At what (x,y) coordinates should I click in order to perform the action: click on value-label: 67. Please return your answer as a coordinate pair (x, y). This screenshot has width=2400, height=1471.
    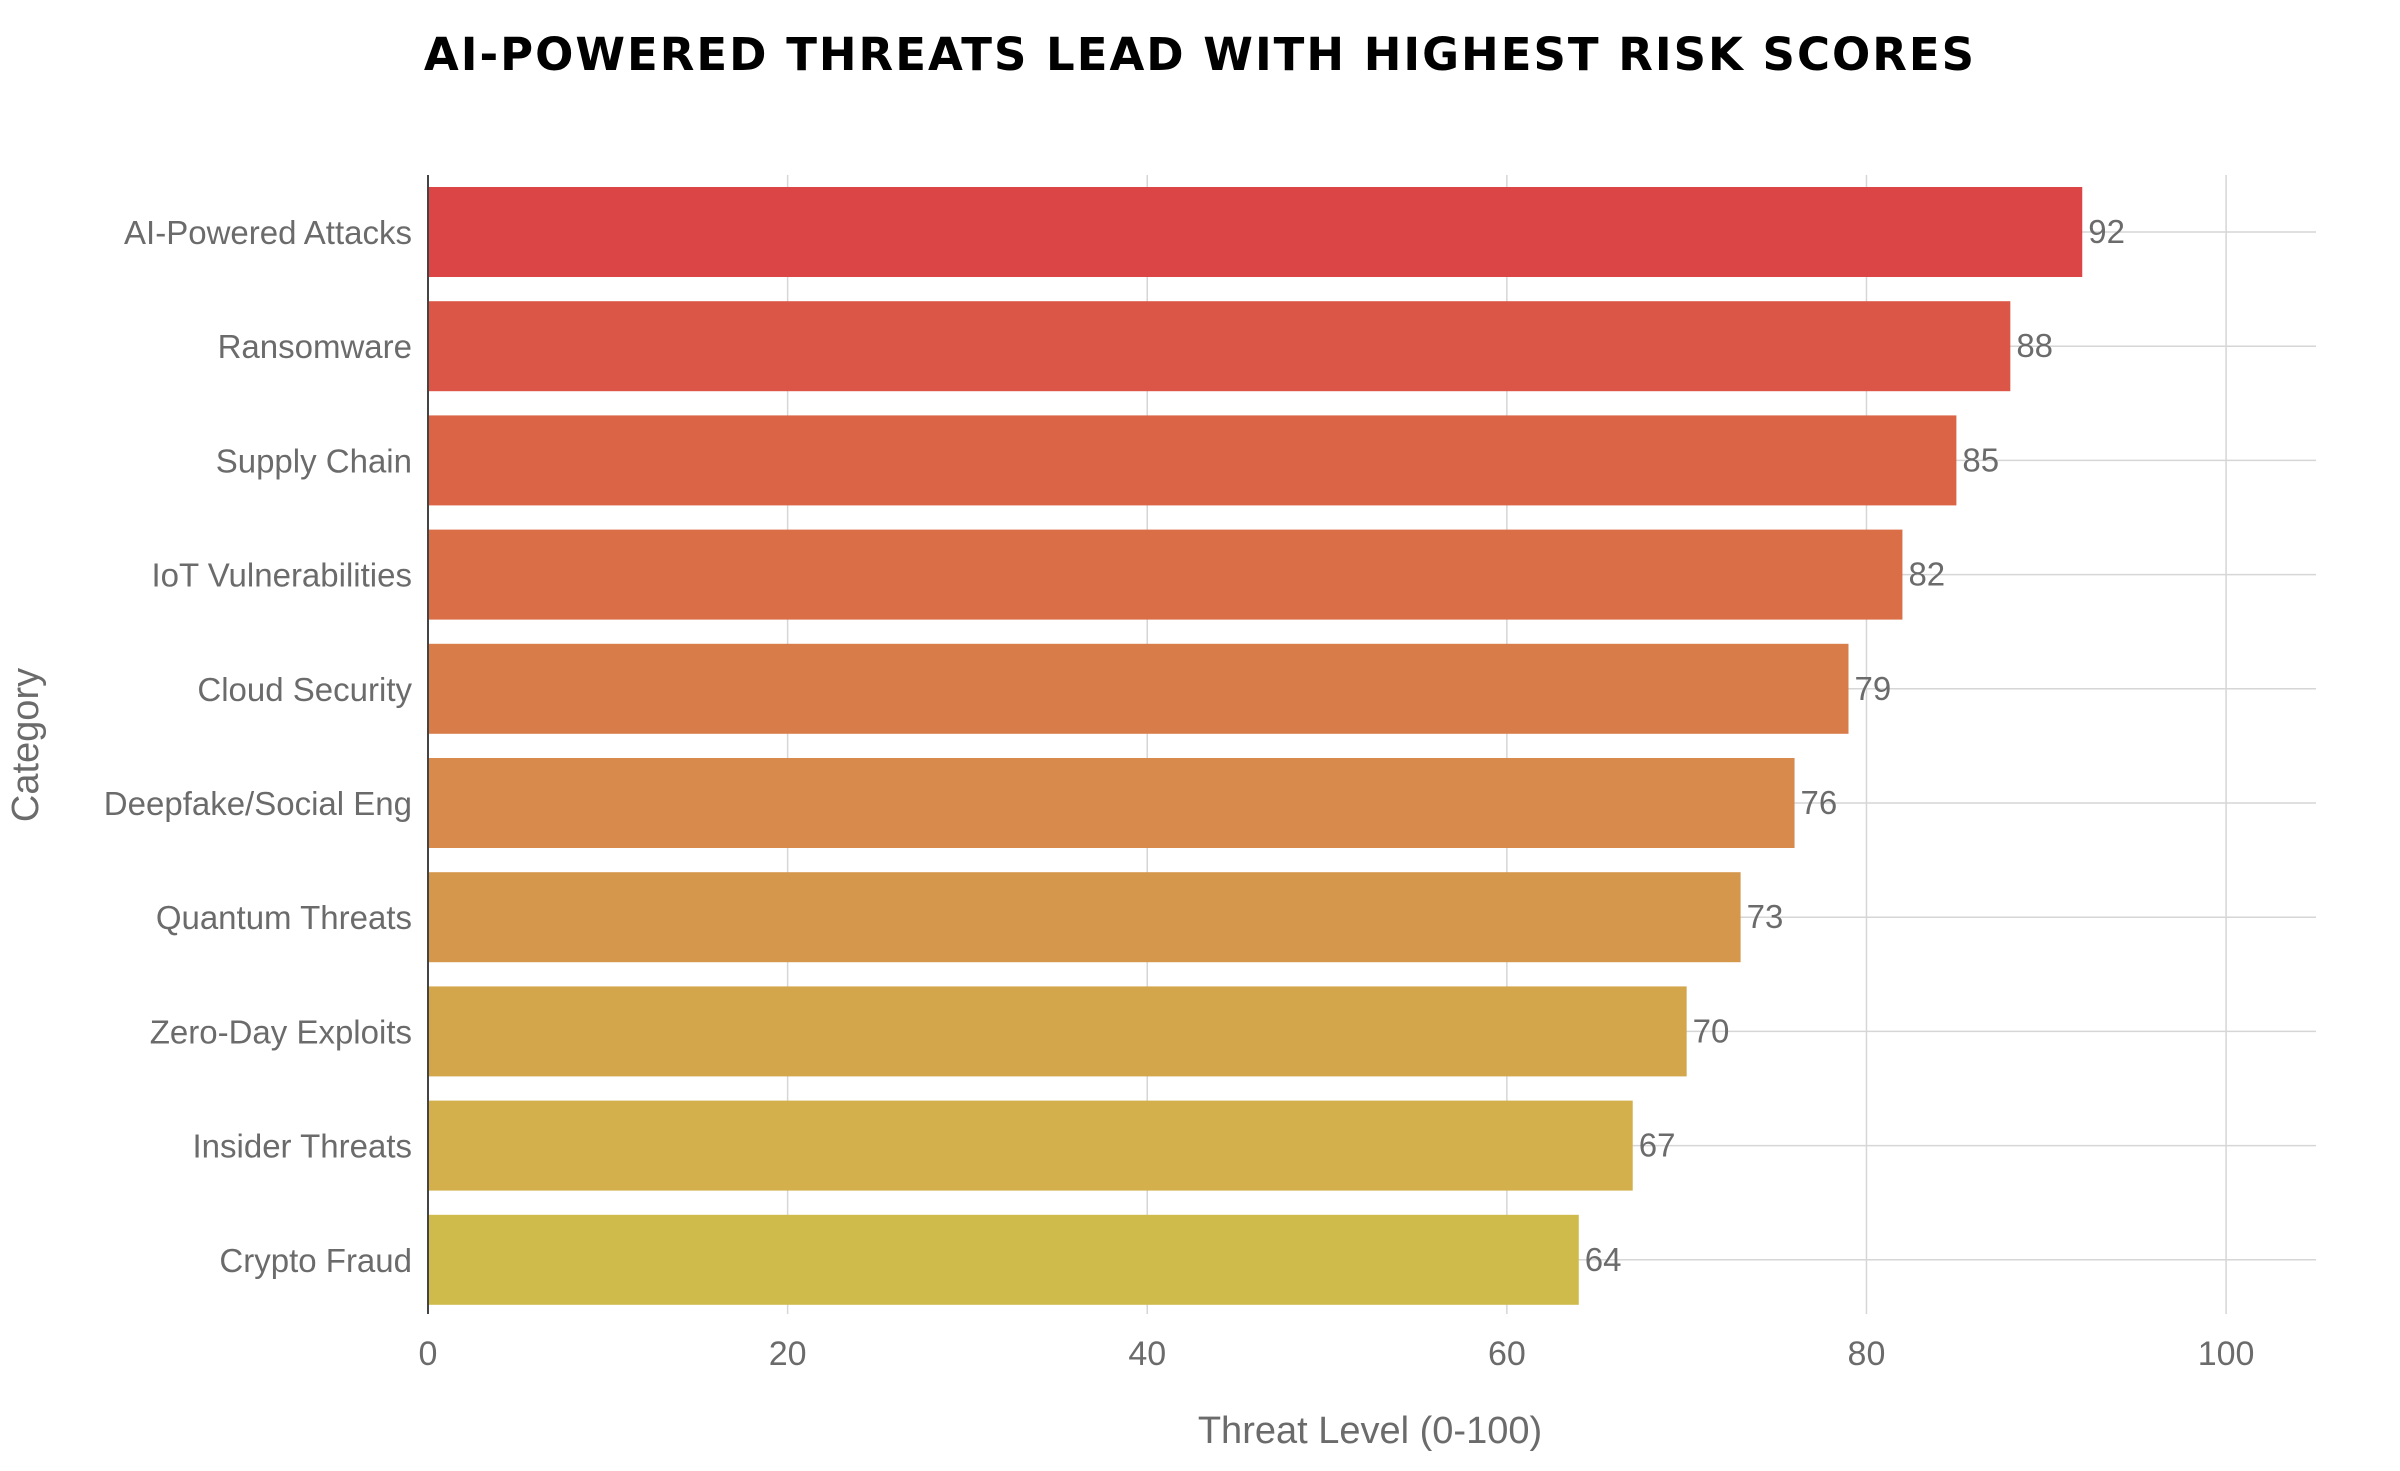
    Looking at the image, I should click on (1657, 1145).